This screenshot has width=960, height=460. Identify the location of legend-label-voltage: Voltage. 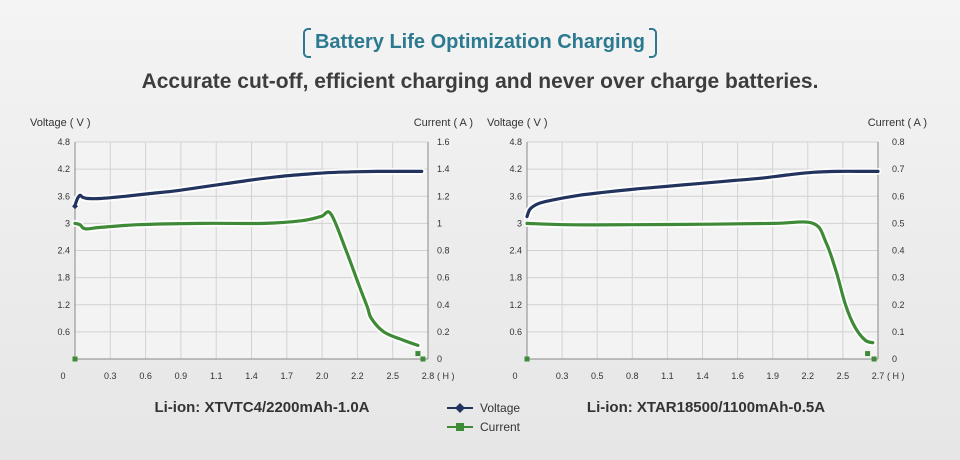
(500, 408).